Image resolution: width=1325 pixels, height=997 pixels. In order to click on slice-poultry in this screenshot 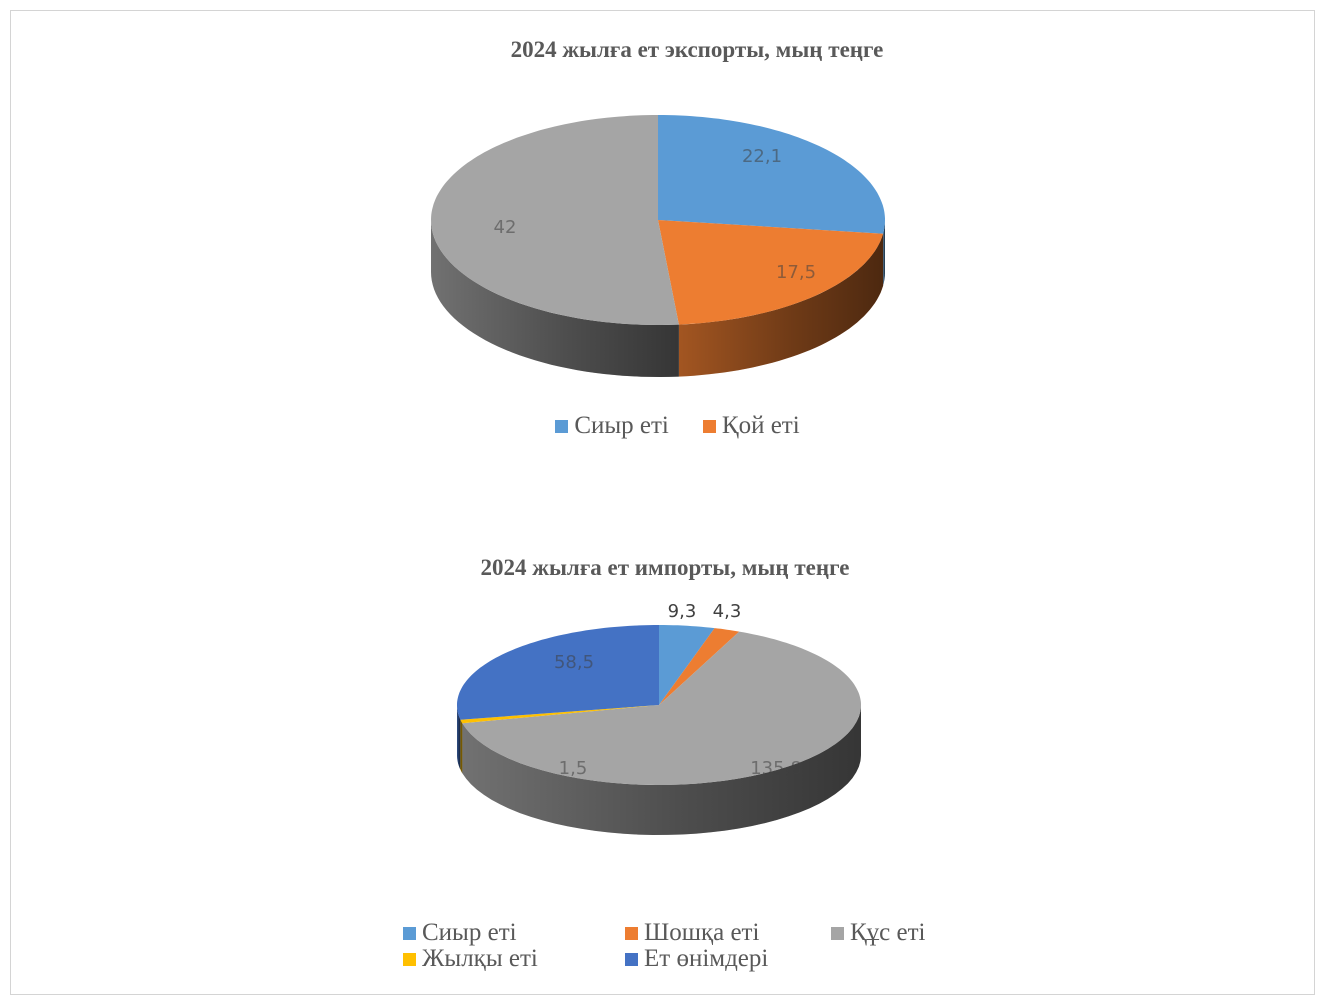, I will do `click(661, 708)`.